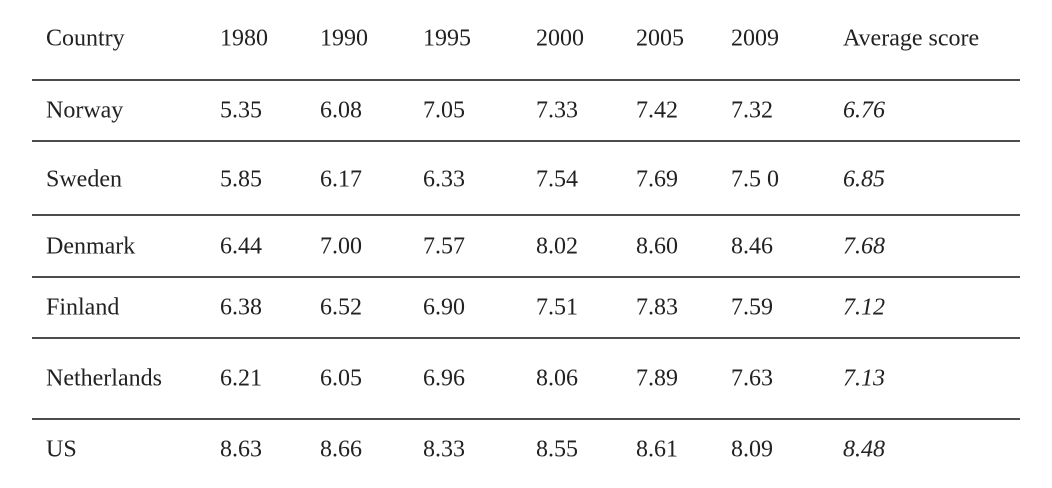 This screenshot has height=488, width=1052. I want to click on score-cell: 8.48, so click(864, 450).